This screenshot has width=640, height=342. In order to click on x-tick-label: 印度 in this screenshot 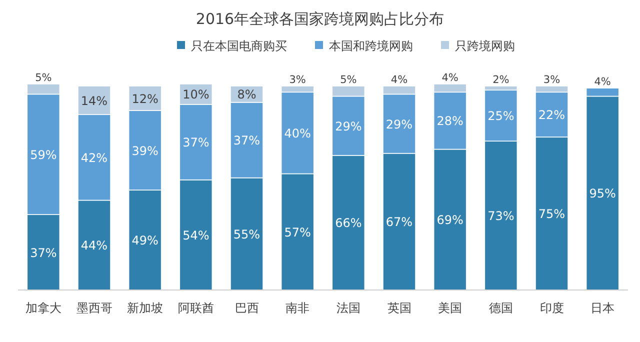, I will do `click(552, 308)`.